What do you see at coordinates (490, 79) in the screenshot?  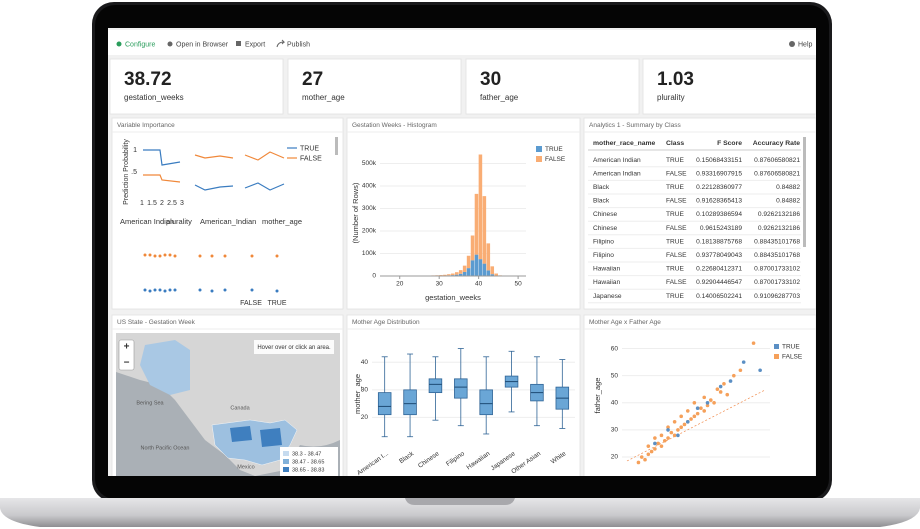 I see `kpi-value: 30` at bounding box center [490, 79].